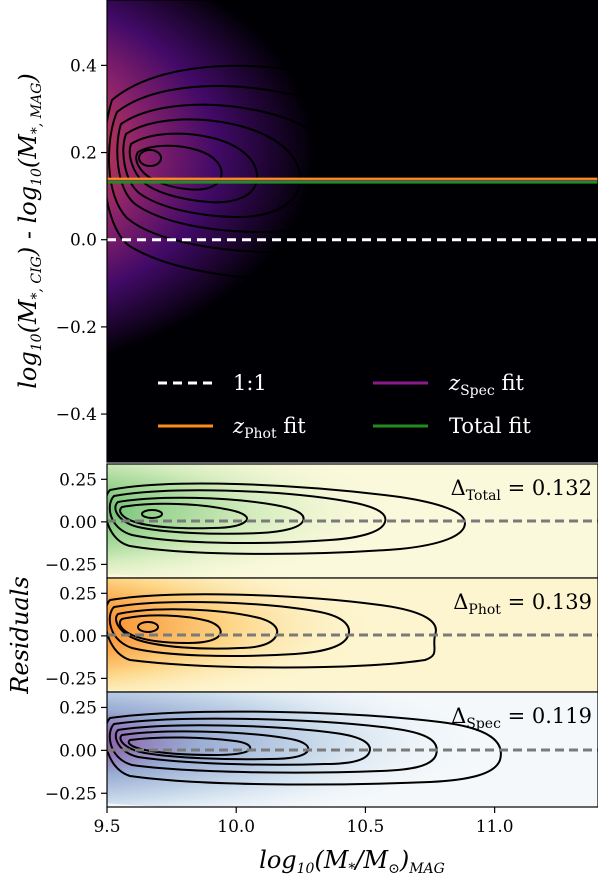 Image resolution: width=598 pixels, height=881 pixels. Describe the element at coordinates (76, 328) in the screenshot. I see `main-y-tick-label: −0.2` at that location.